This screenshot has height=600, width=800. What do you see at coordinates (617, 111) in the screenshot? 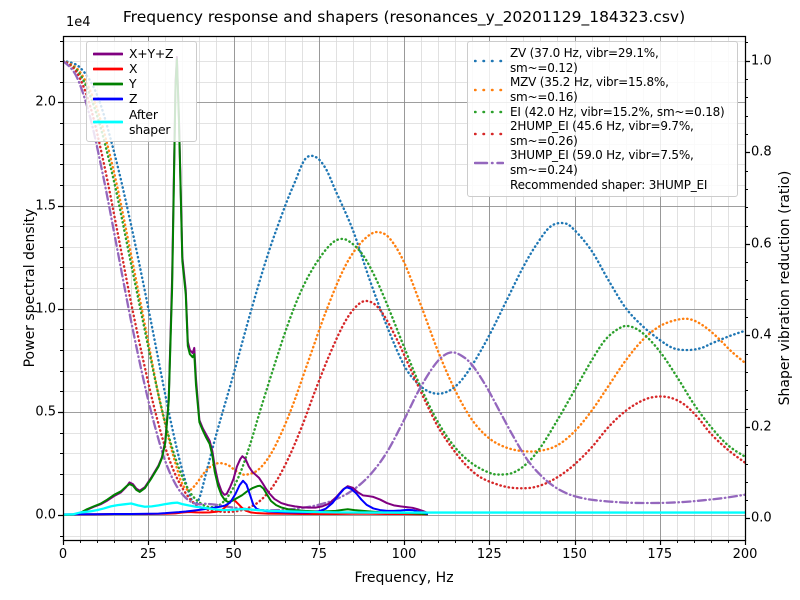
I see `legend-item-label: EI (42.0 Hz, vibr=15.2%, sm~=0.18)` at bounding box center [617, 111].